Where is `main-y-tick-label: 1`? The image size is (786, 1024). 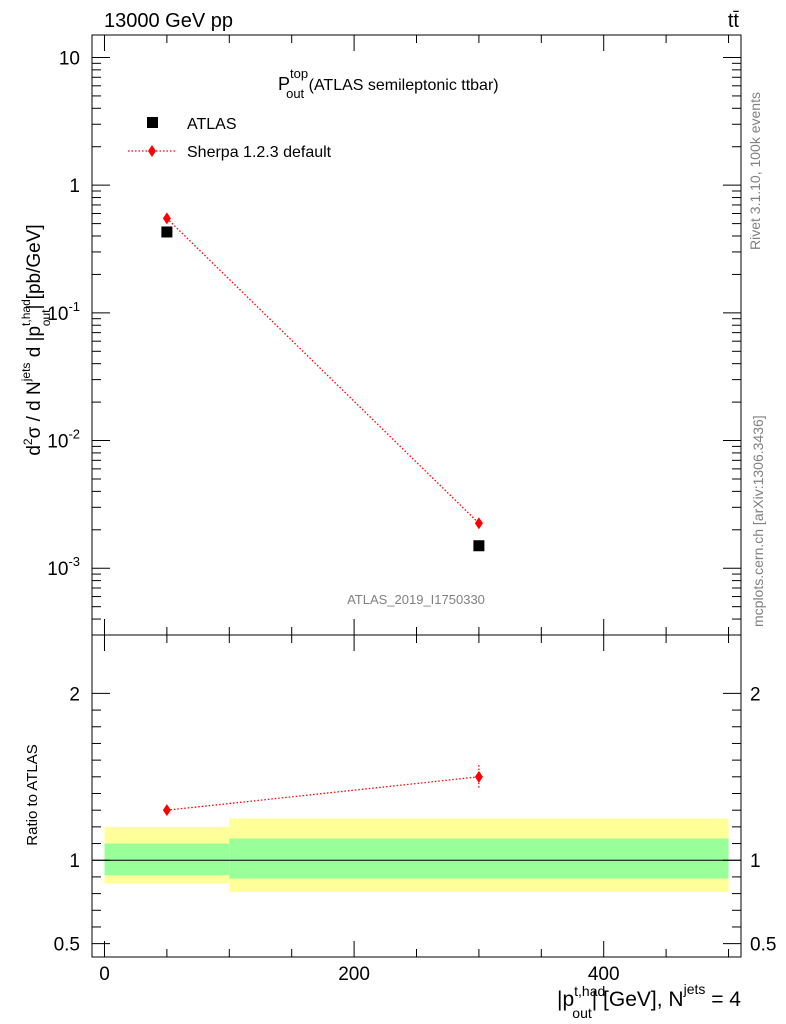
main-y-tick-label: 1 is located at coordinates (74, 186).